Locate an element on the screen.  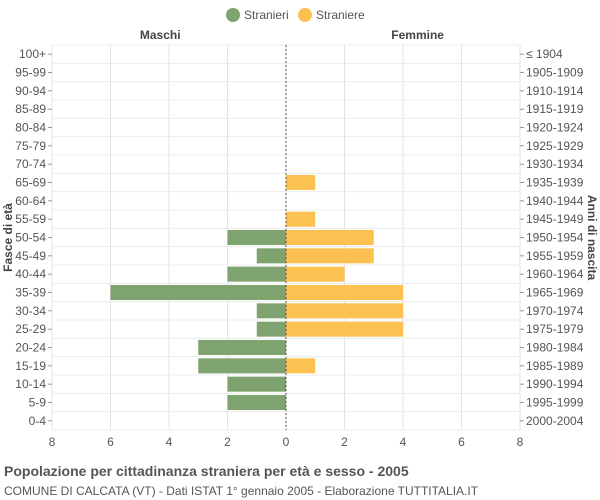
age-label: 15-19 is located at coordinates (30, 366).